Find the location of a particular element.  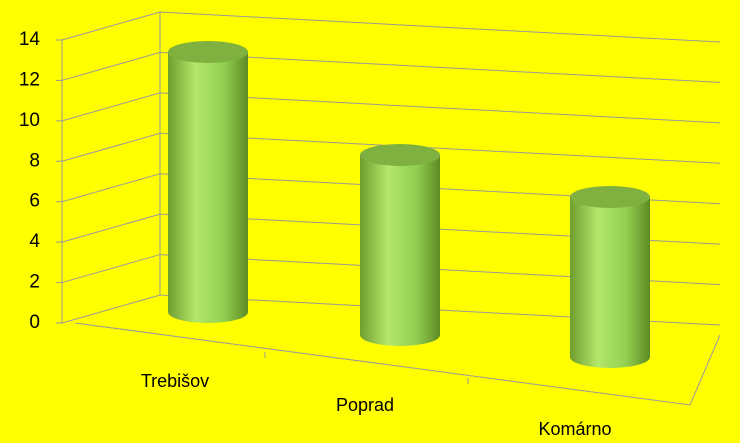

y-tick-label: 0 is located at coordinates (34, 322).